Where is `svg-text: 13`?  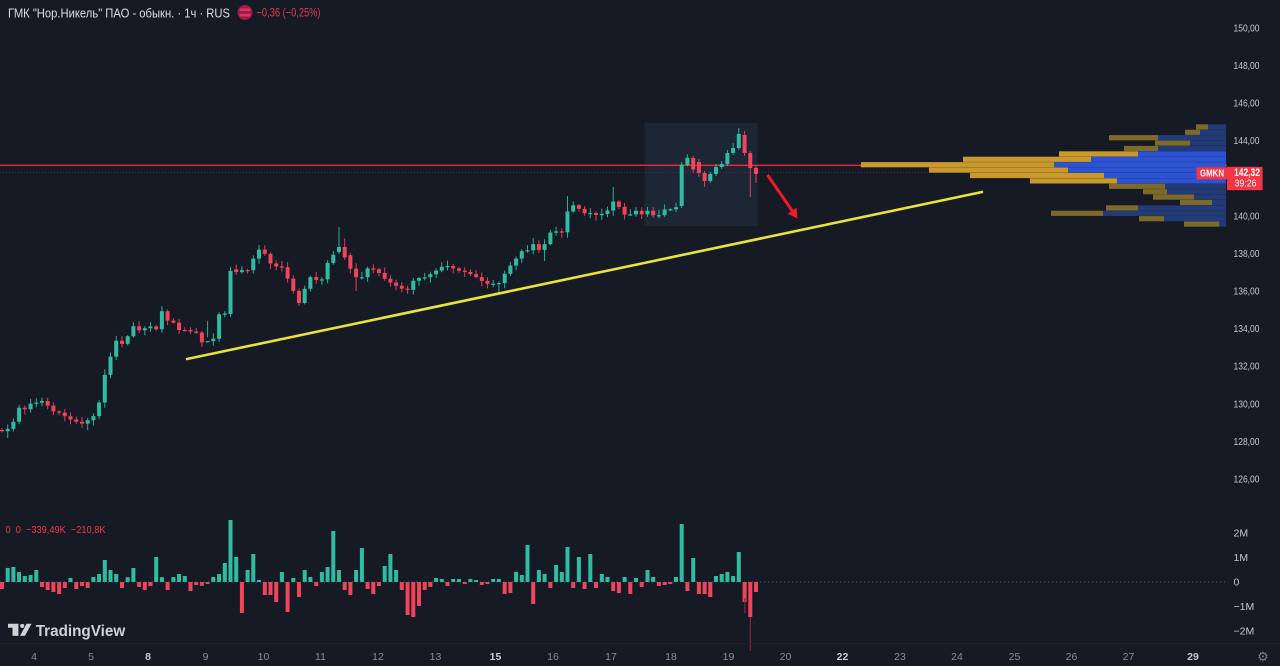
svg-text: 13 is located at coordinates (436, 657).